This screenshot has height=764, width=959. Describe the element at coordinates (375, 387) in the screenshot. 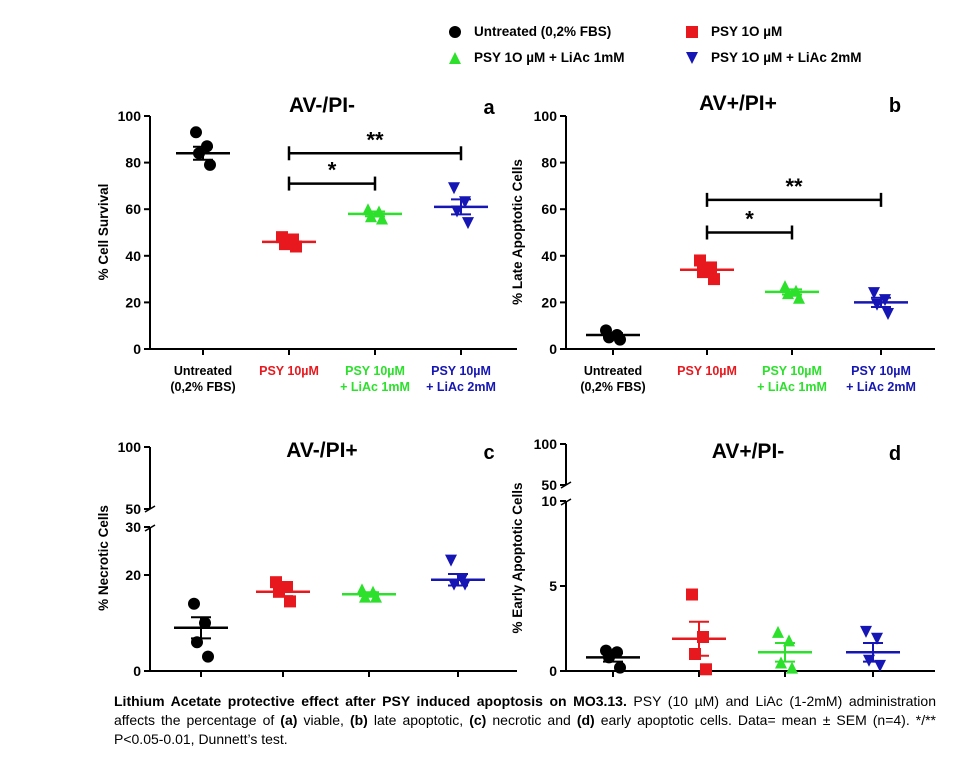

I see `x-tick-label: + LiAc 1mM` at that location.